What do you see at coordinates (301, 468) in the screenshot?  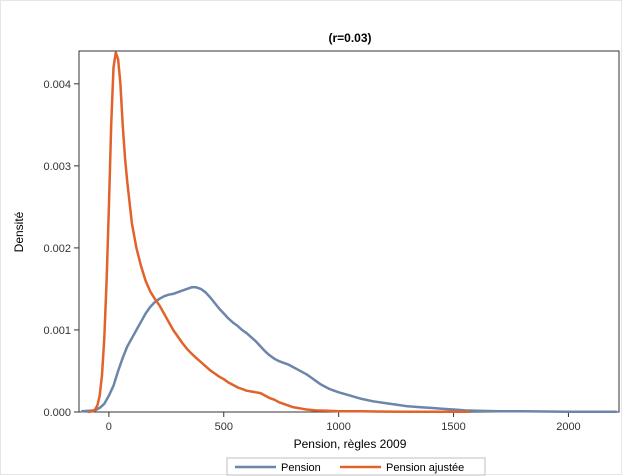 I see `legend-label-pension: Pension` at bounding box center [301, 468].